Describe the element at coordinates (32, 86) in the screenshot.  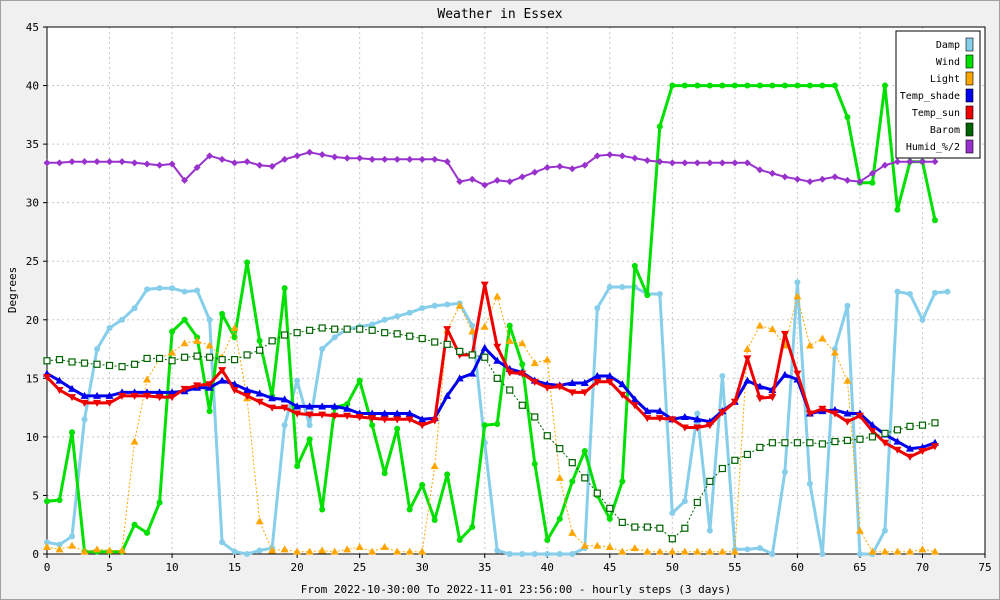
I see `y-tick-label: 40` at that location.